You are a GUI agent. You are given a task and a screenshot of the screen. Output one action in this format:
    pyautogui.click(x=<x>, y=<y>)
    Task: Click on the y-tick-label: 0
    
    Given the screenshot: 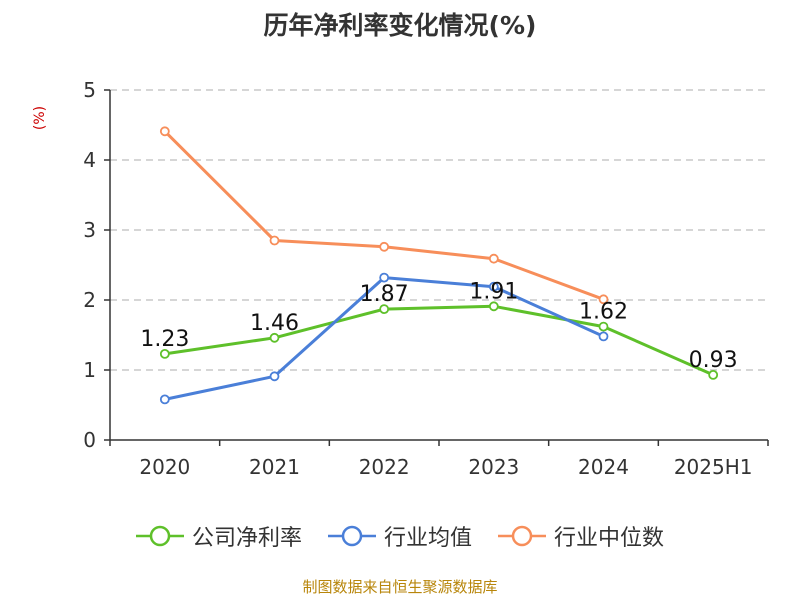 What is the action you would take?
    pyautogui.click(x=89, y=440)
    